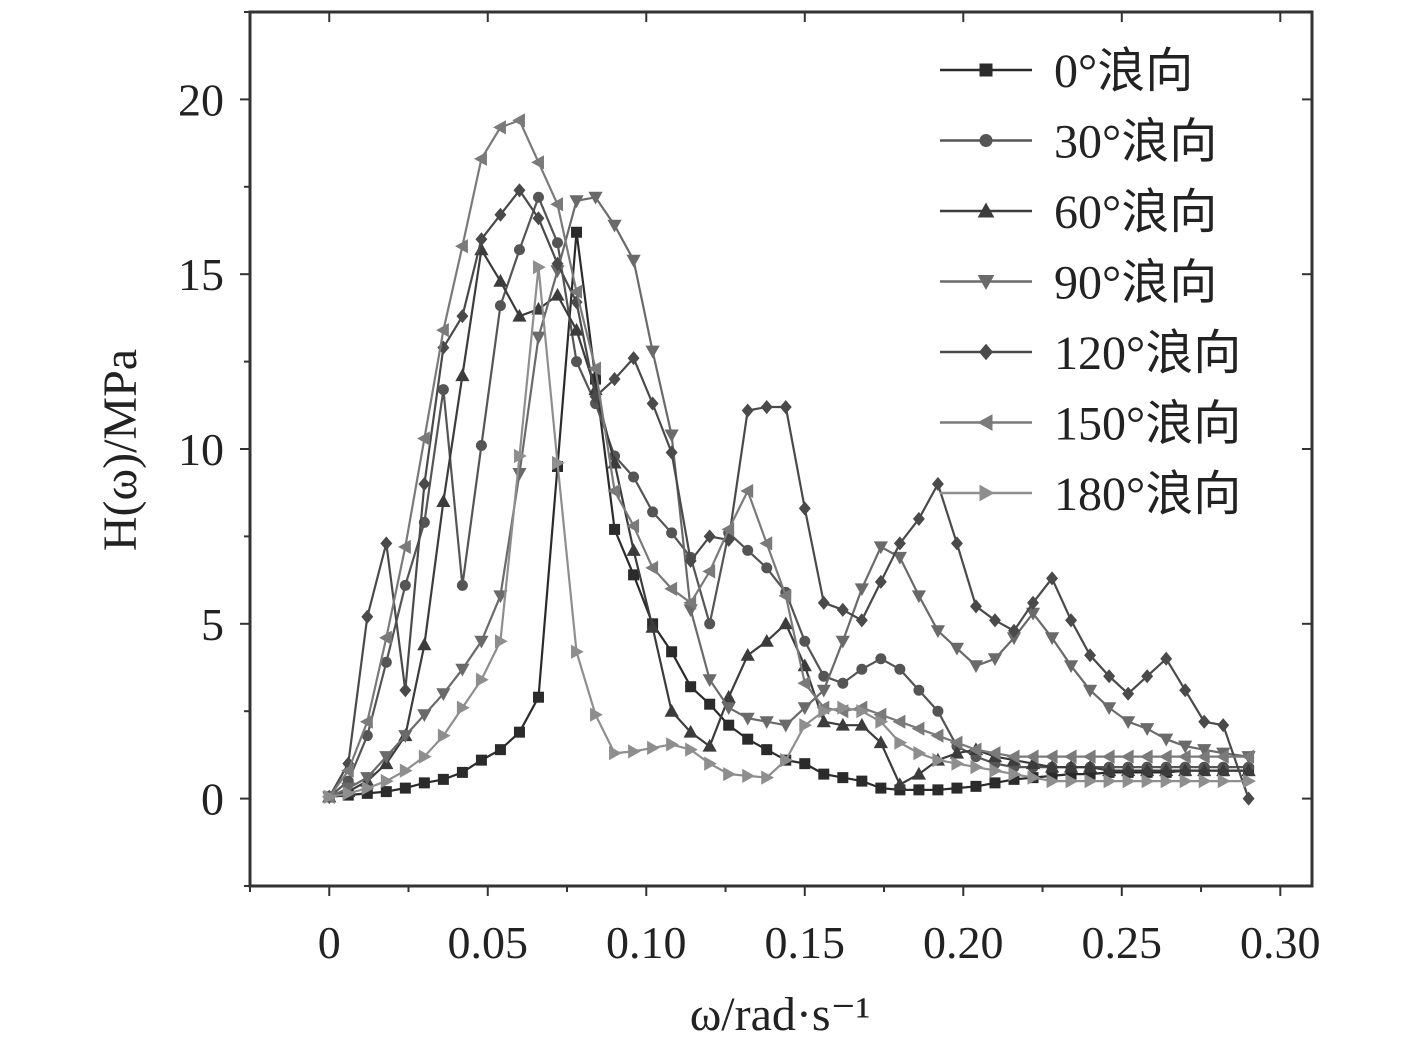 This screenshot has height=1050, width=1417. I want to click on y-axis-title: H(ω)/MPa, so click(120, 450).